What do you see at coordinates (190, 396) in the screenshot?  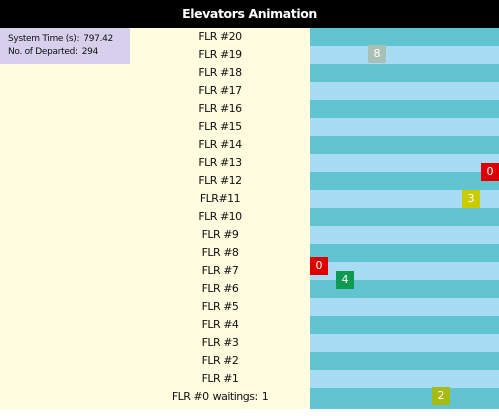 I see `floor-name: FLR #0` at bounding box center [190, 396].